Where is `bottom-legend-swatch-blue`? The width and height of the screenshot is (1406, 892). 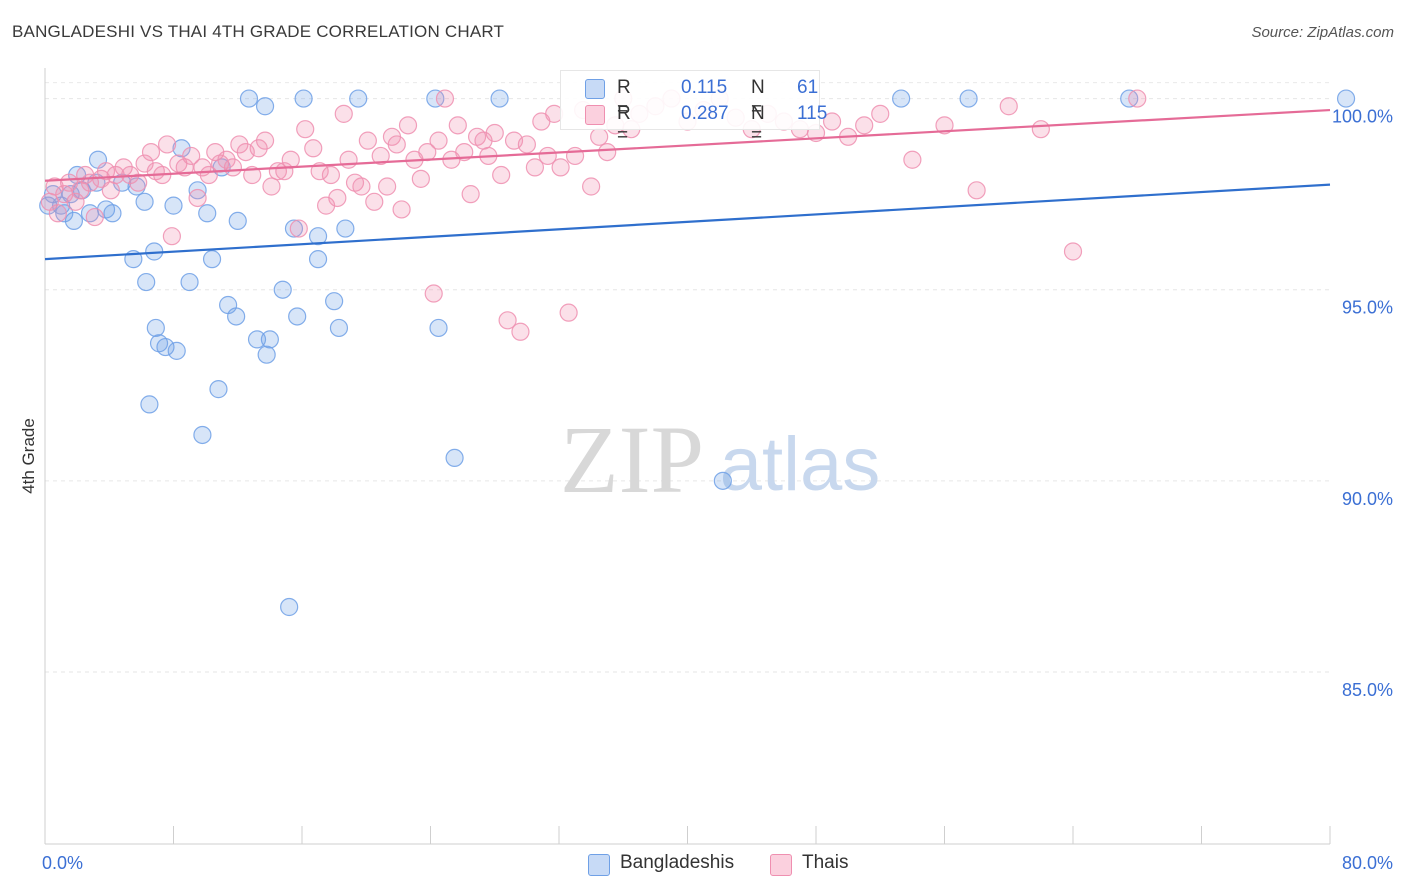
bottom-legend-swatch-blue is located at coordinates (599, 865).